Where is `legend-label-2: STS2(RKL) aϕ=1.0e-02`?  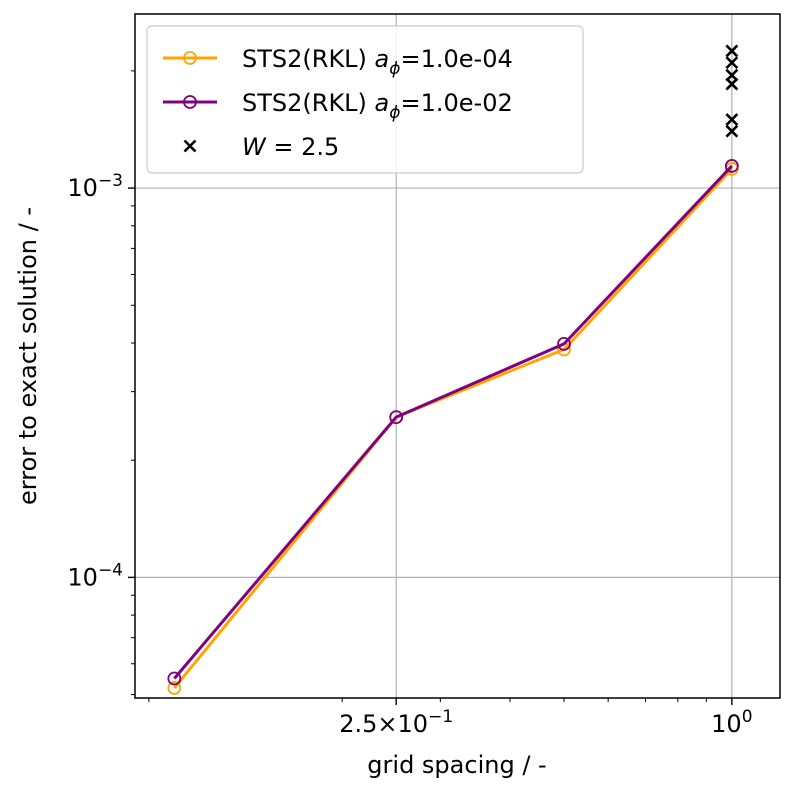 legend-label-2: STS2(RKL) aϕ=1.0e-02 is located at coordinates (377, 106).